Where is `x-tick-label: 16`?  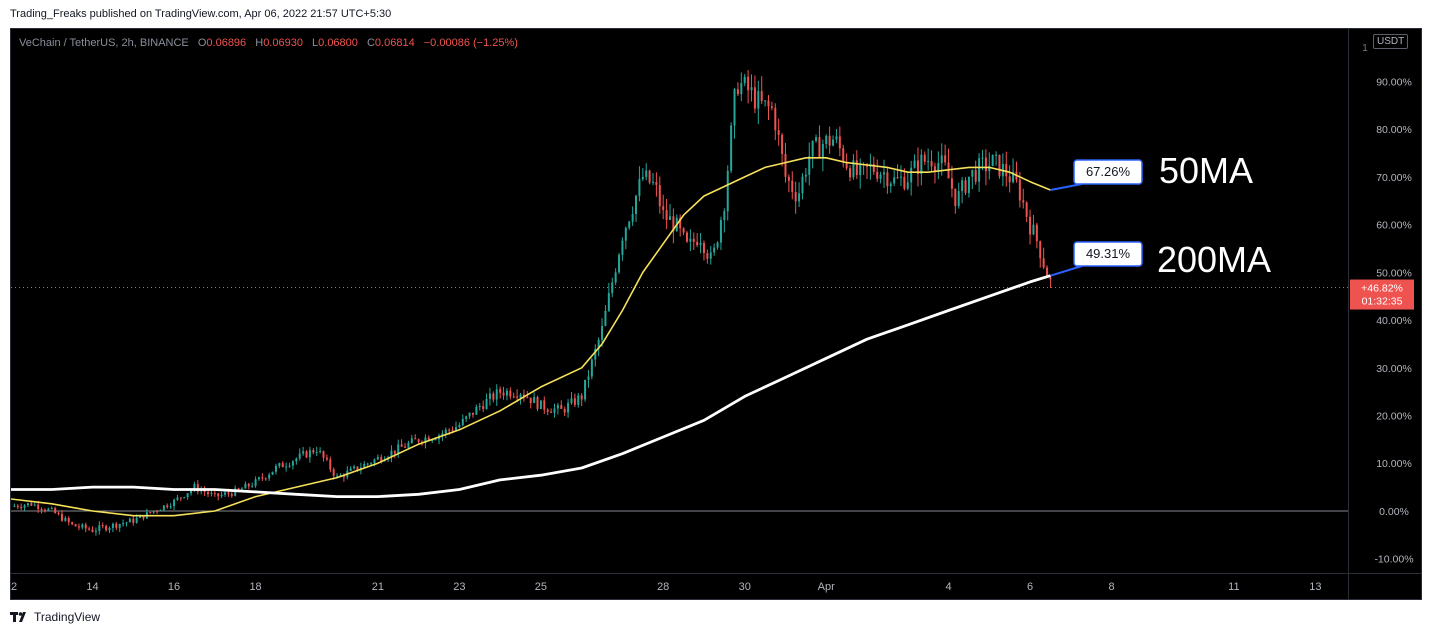 x-tick-label: 16 is located at coordinates (174, 587).